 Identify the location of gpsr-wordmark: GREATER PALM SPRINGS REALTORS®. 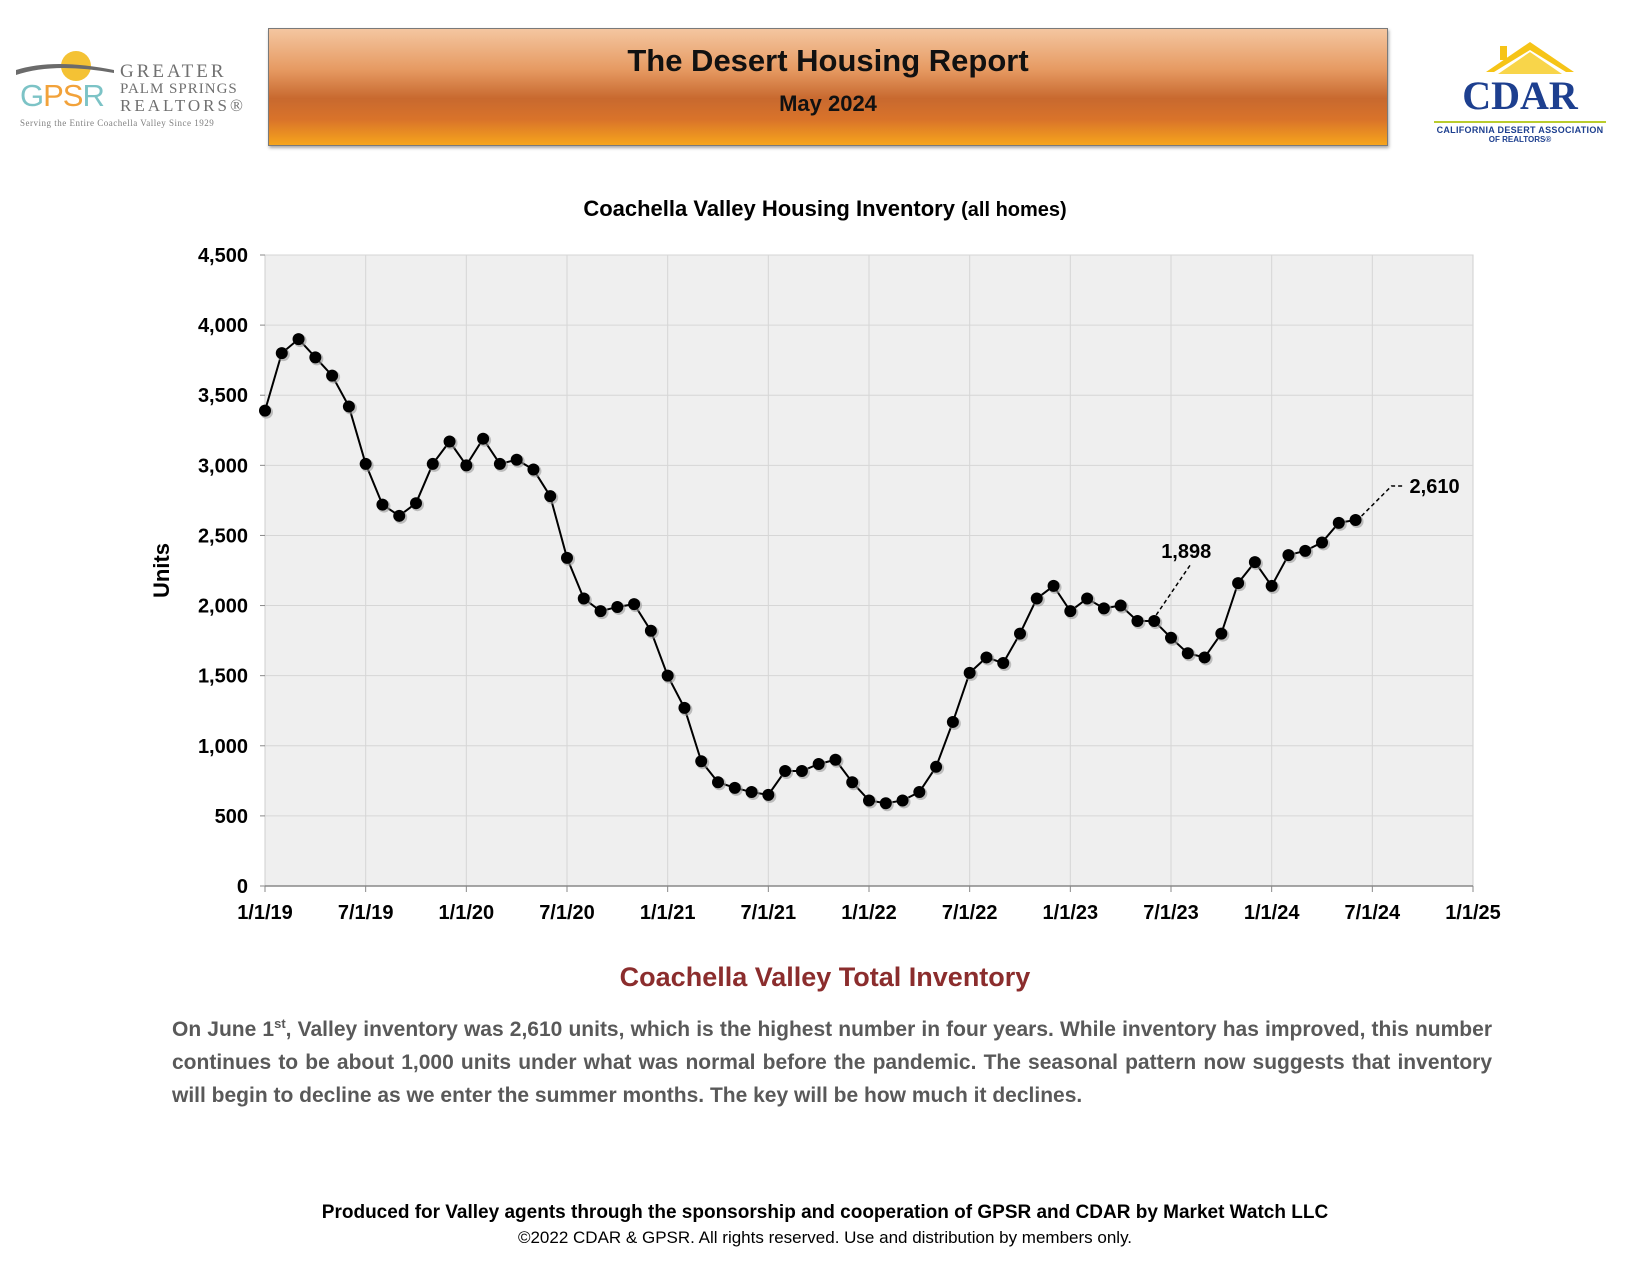
(183, 88).